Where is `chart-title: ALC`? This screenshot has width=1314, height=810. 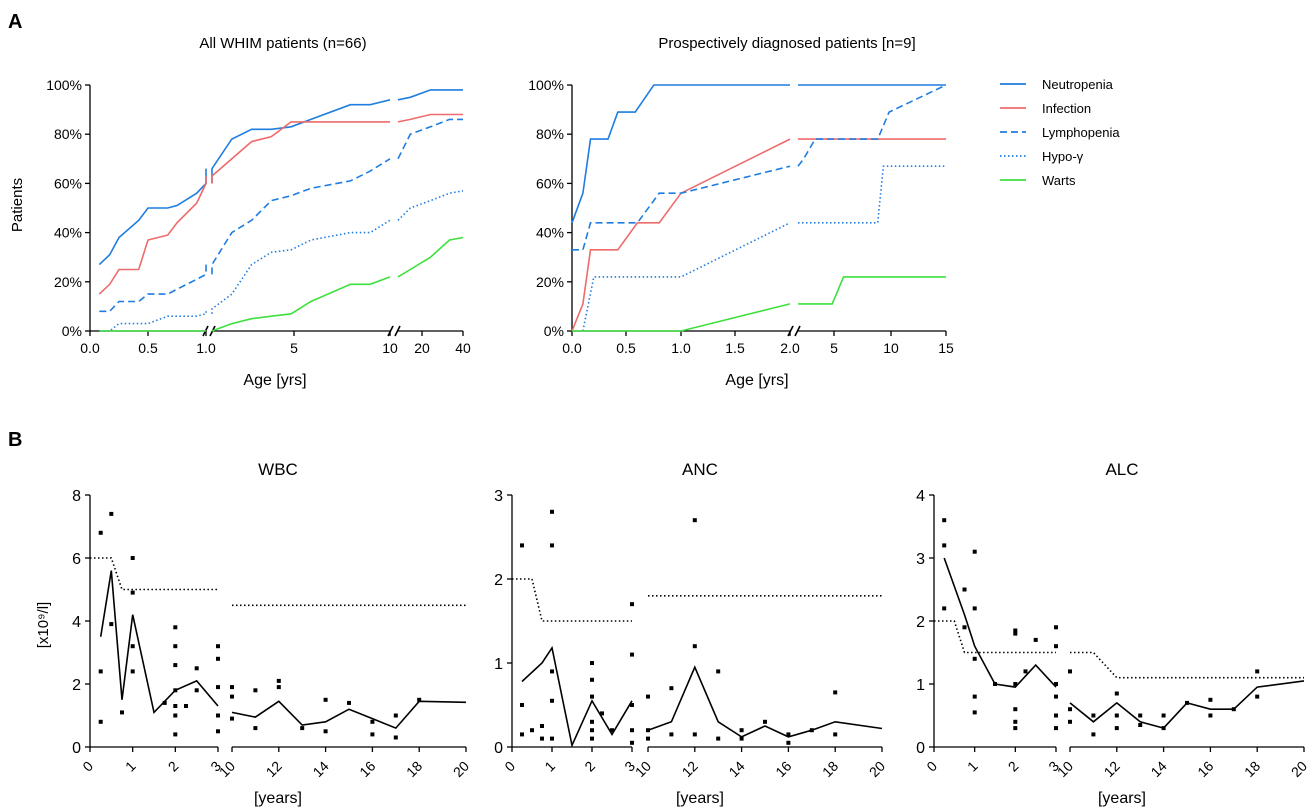 chart-title: ALC is located at coordinates (1121, 469).